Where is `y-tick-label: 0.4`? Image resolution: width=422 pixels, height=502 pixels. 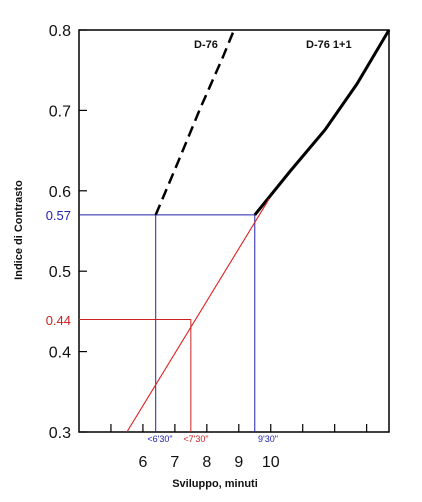 y-tick-label: 0.4 is located at coordinates (60, 353).